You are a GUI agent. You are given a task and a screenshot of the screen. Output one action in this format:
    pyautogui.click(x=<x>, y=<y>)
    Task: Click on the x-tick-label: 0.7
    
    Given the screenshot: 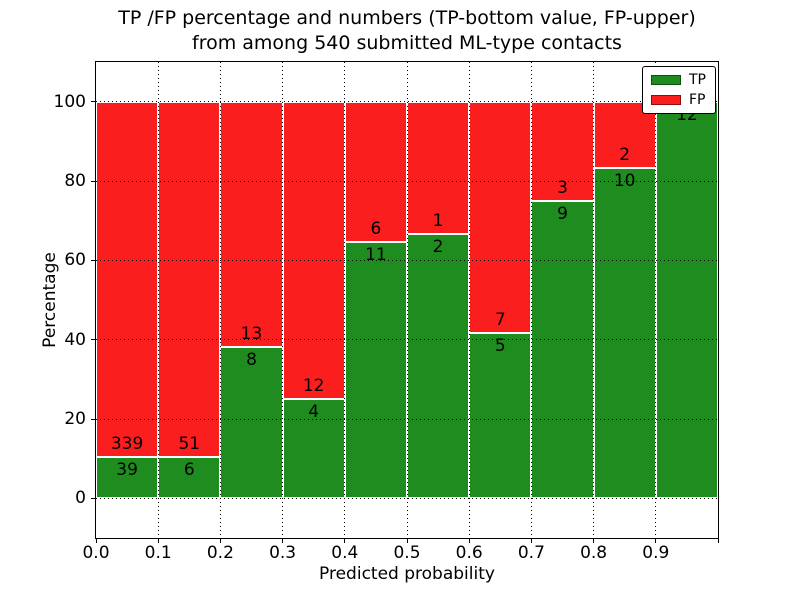 What is the action you would take?
    pyautogui.click(x=531, y=553)
    